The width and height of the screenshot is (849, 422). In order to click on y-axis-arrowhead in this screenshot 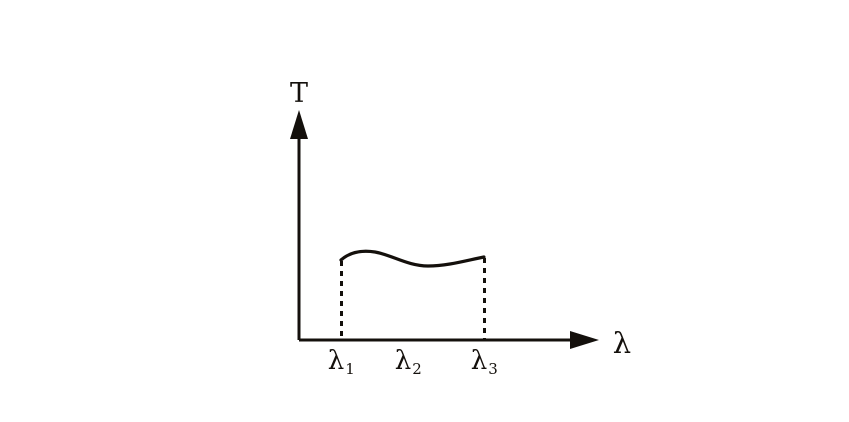, I will do `click(299, 124)`.